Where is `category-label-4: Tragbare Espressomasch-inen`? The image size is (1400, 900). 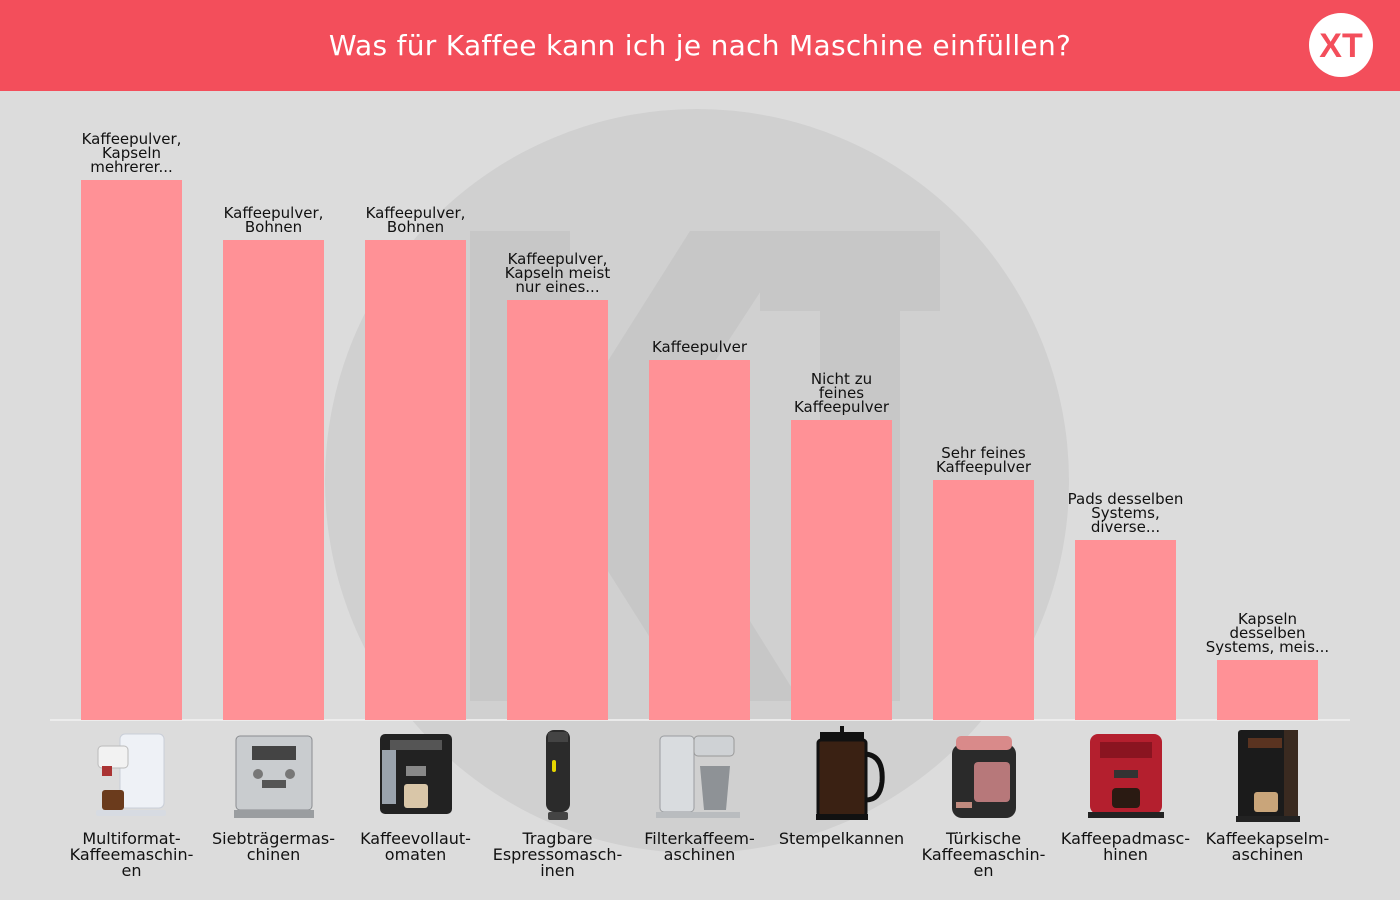
category-label-4: Tragbare Espressomasch-inen is located at coordinates (558, 855).